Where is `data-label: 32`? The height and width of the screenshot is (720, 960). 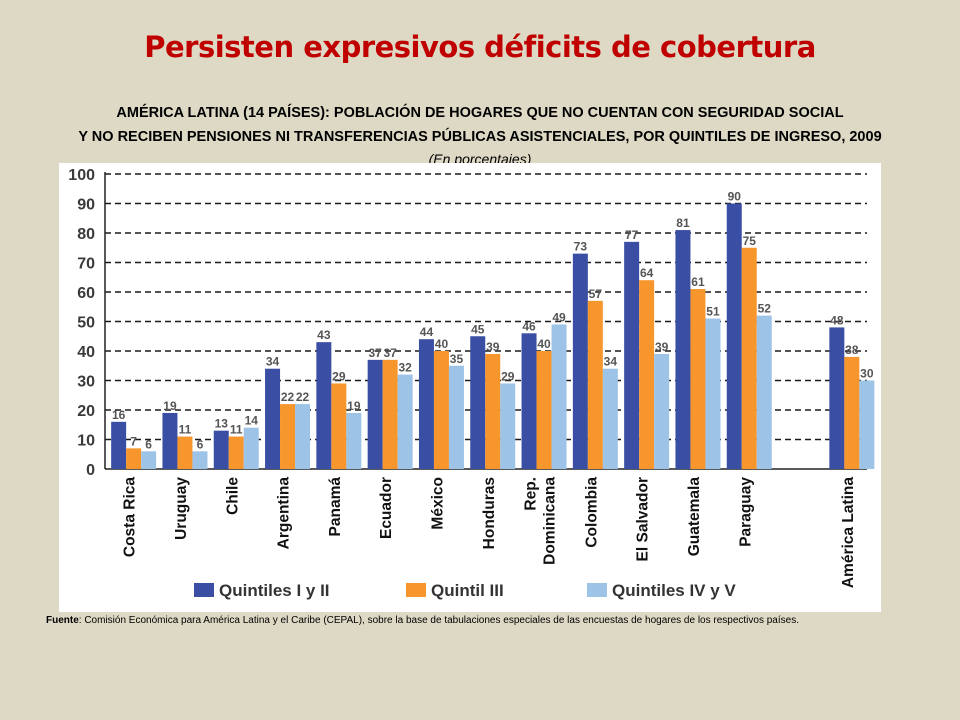
data-label: 32 is located at coordinates (405, 368).